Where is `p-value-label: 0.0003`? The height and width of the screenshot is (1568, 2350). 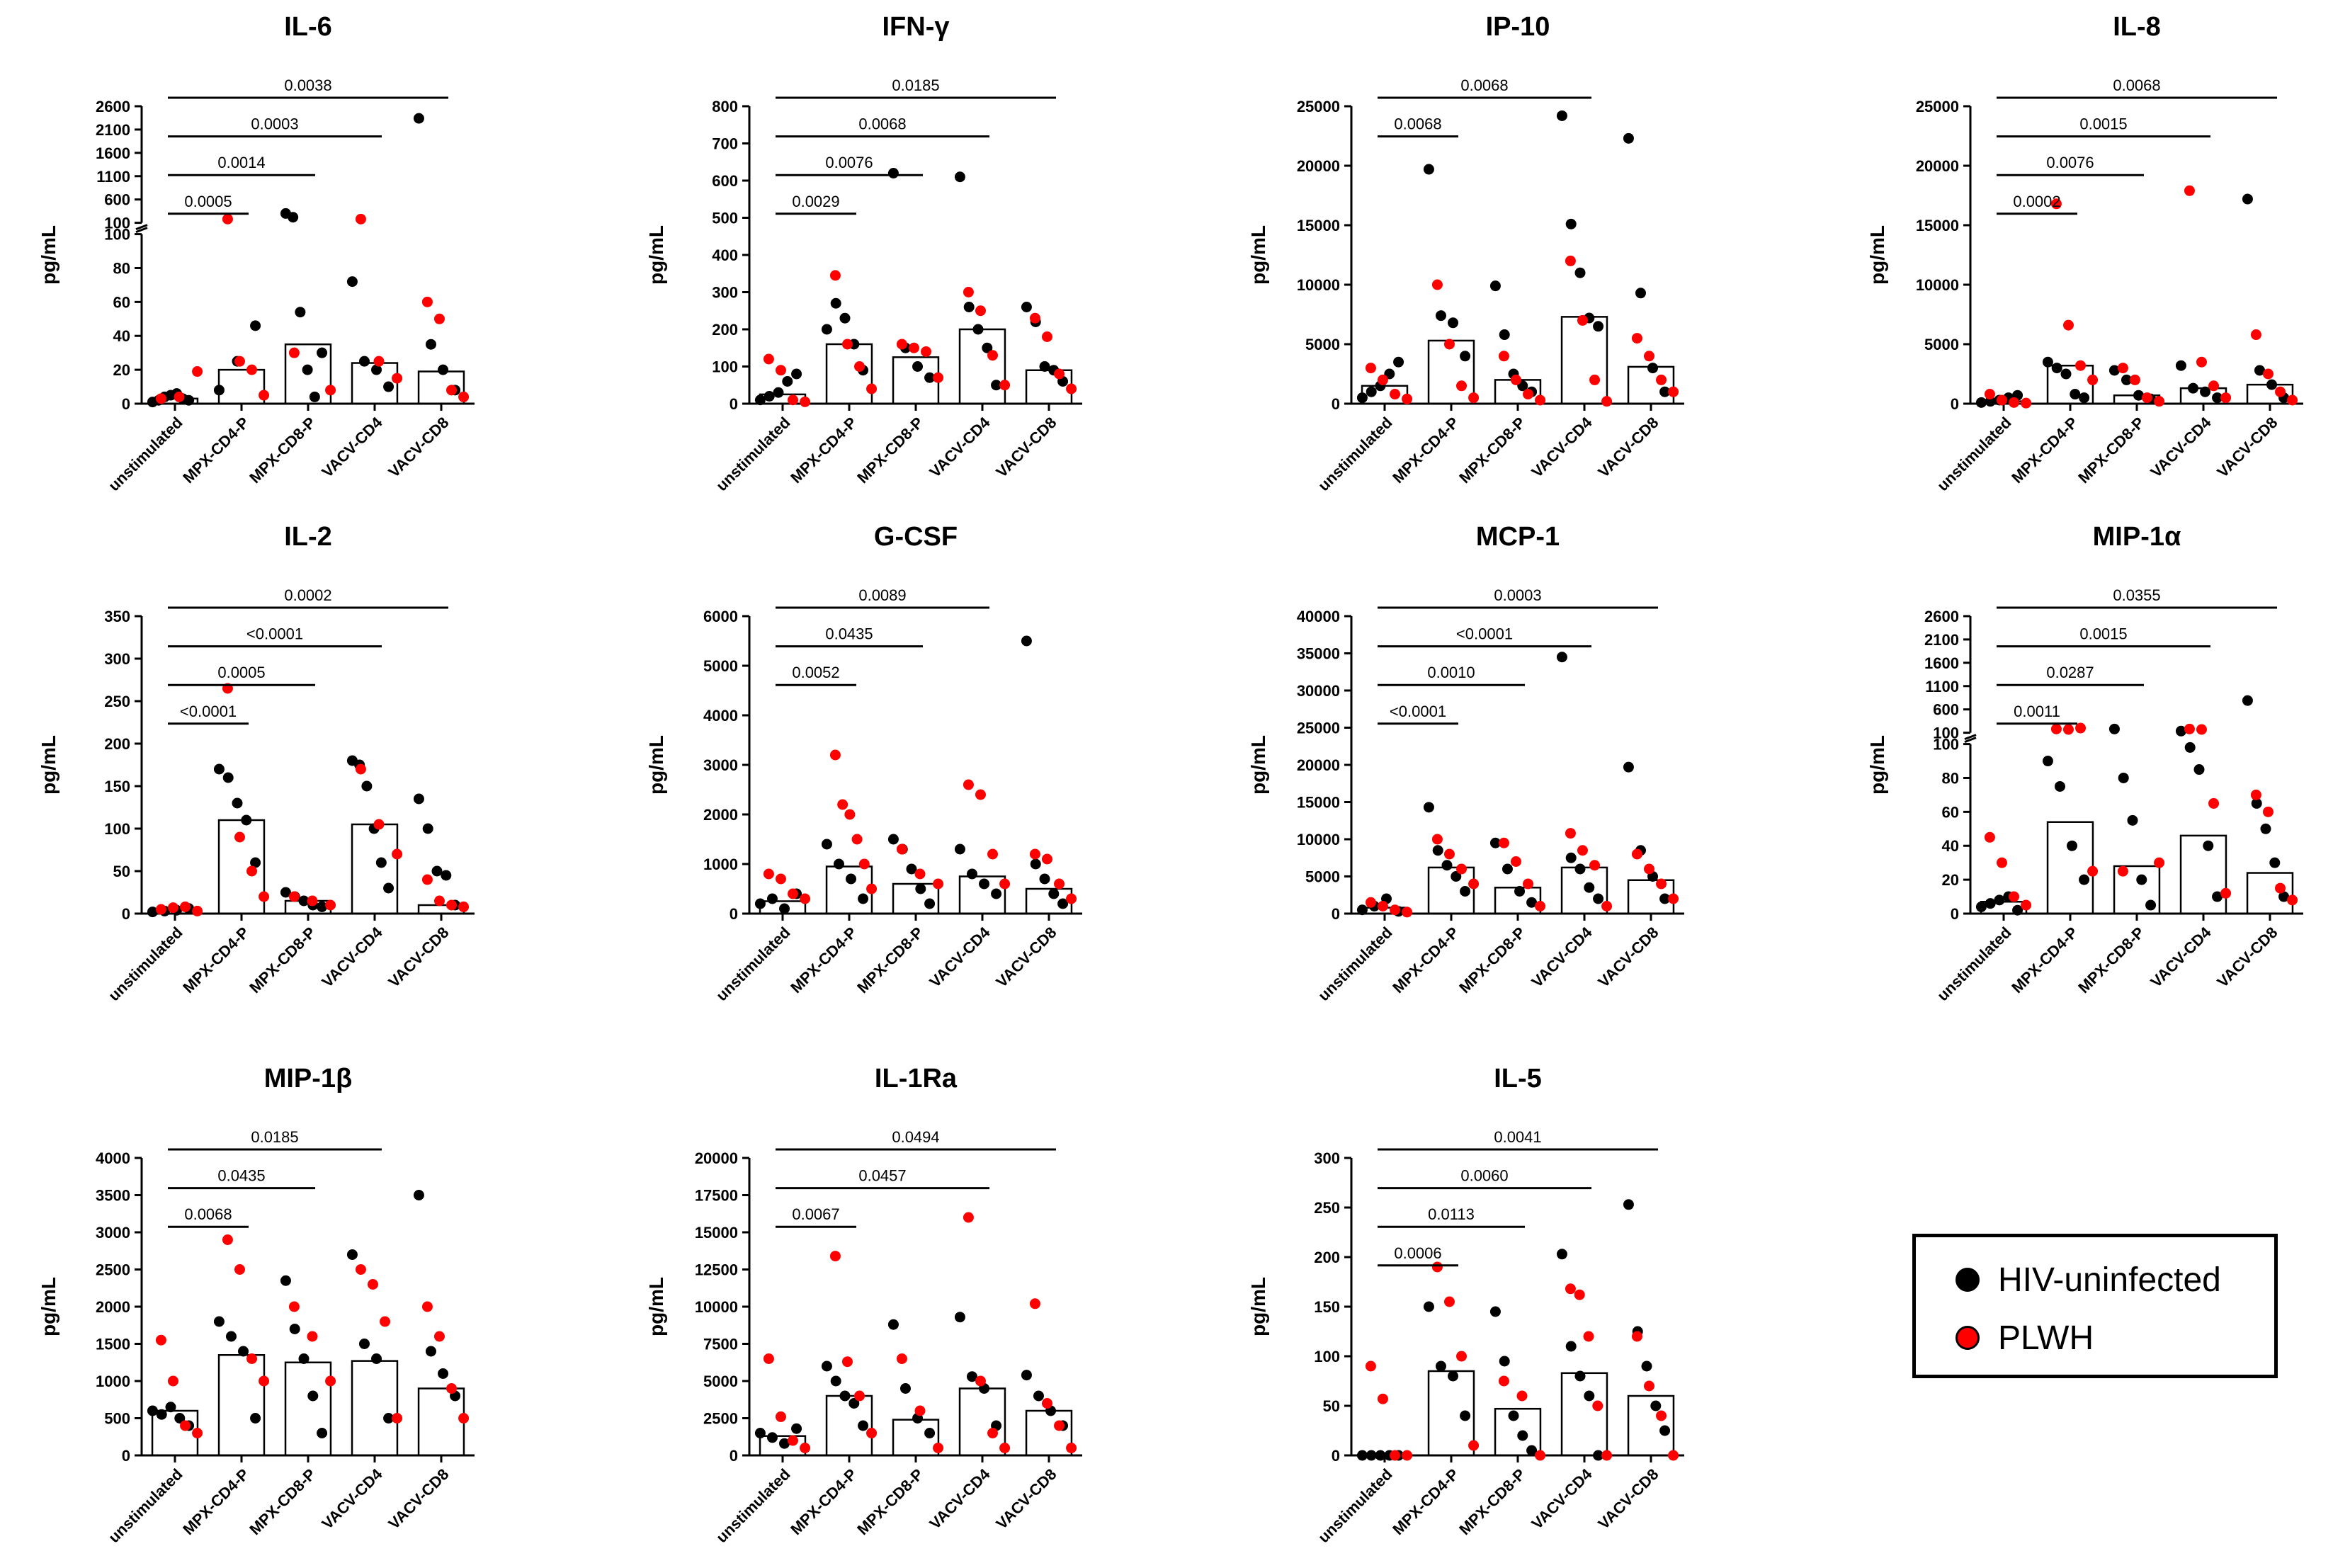
p-value-label: 0.0003 is located at coordinates (275, 124).